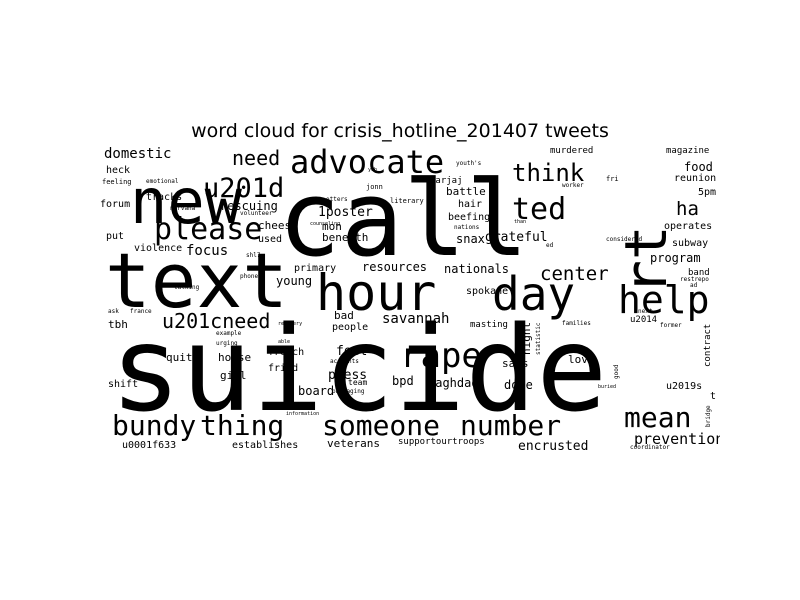 The image size is (800, 600). What do you see at coordinates (467, 227) in the screenshot?
I see `word-nations: nations` at bounding box center [467, 227].